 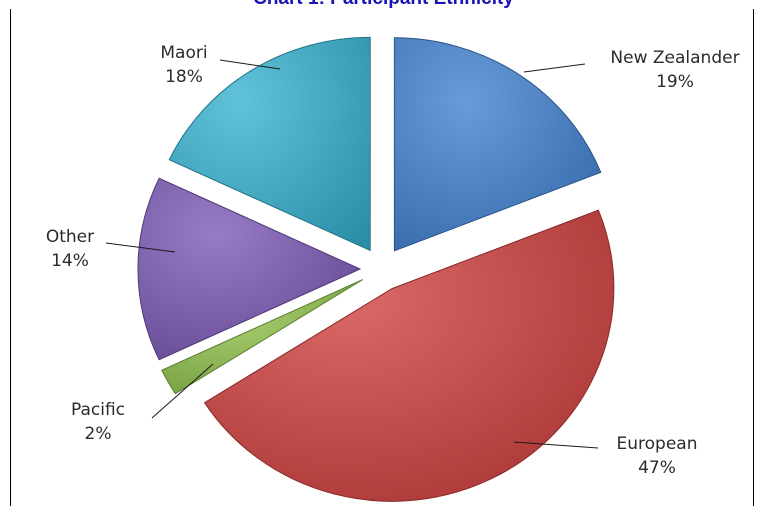 What do you see at coordinates (184, 65) in the screenshot?
I see `label-maori: Maori 18%` at bounding box center [184, 65].